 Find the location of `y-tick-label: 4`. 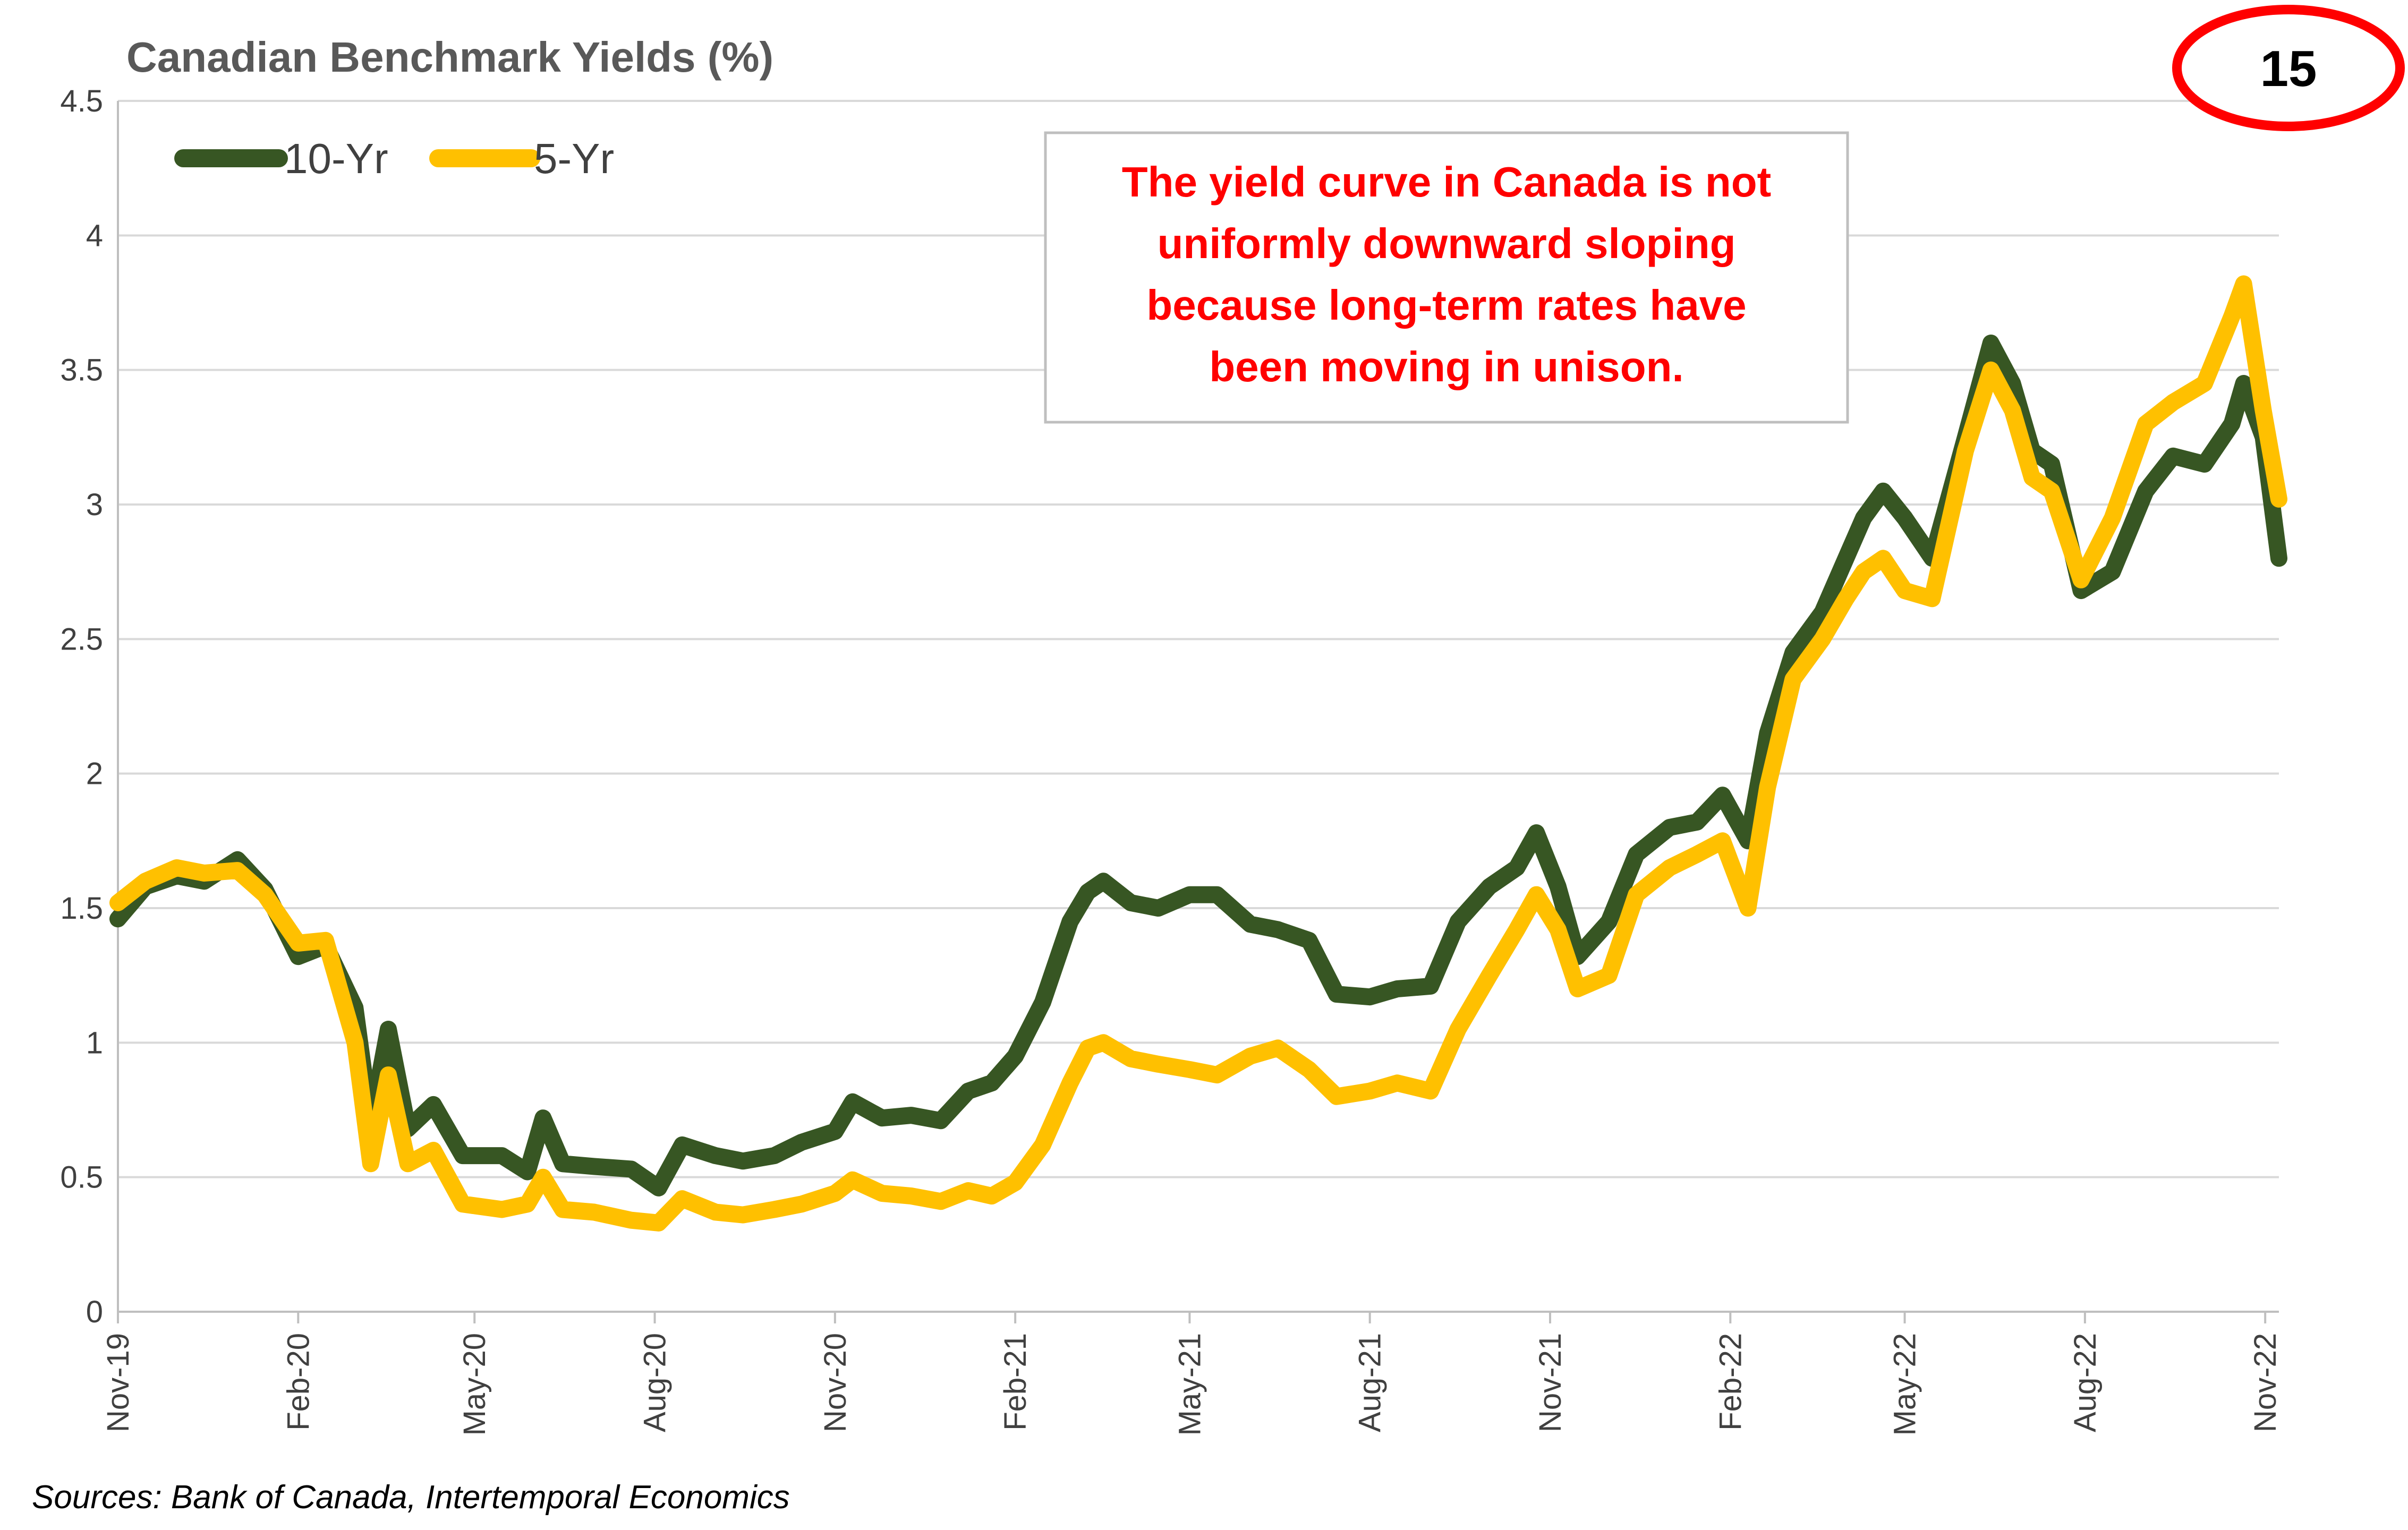

y-tick-label: 4 is located at coordinates (94, 236).